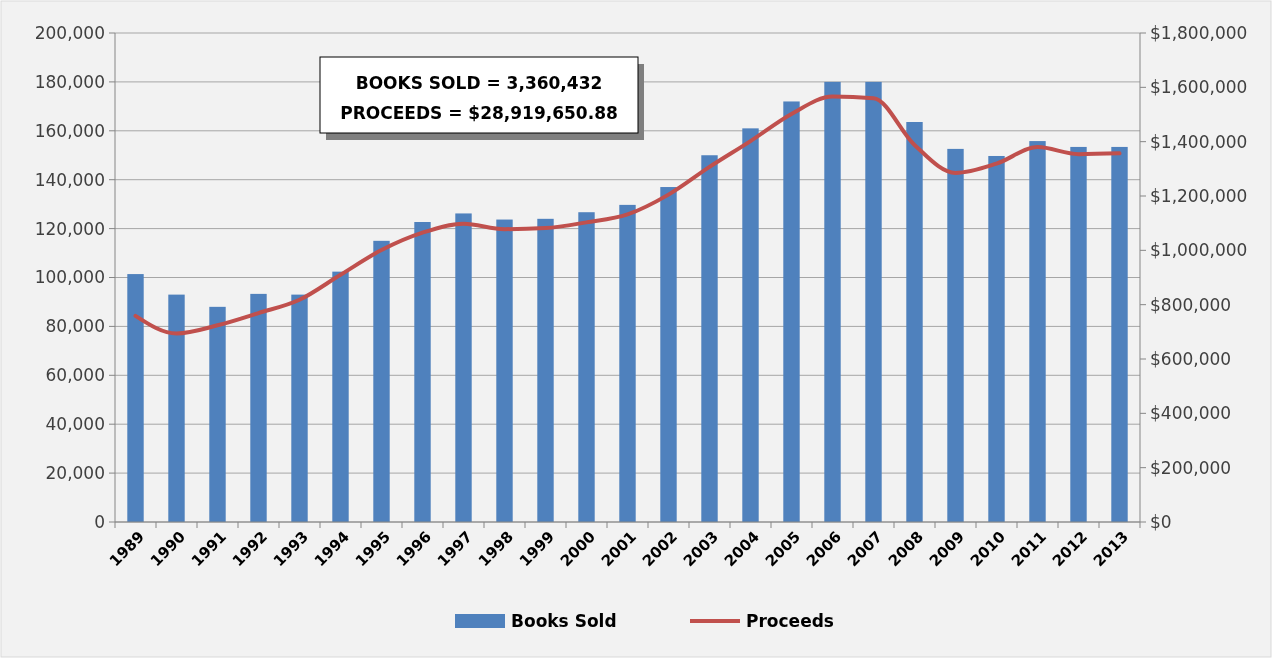 This screenshot has width=1272, height=658. Describe the element at coordinates (75, 473) in the screenshot. I see `y-tick-label: 20,000` at that location.